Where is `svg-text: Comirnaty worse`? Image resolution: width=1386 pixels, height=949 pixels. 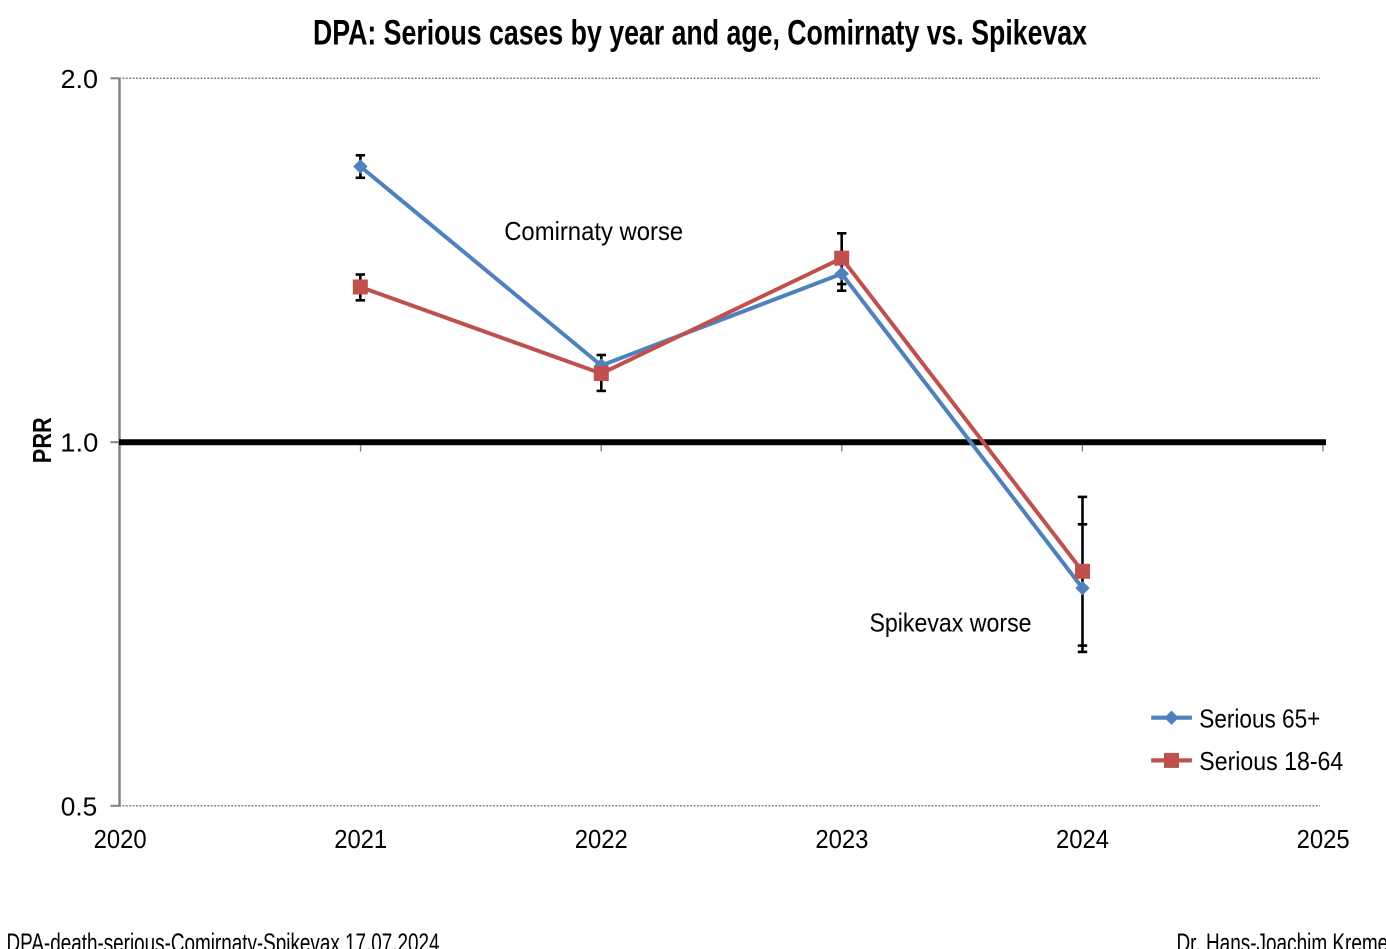 svg-text: Comirnaty worse is located at coordinates (593, 231).